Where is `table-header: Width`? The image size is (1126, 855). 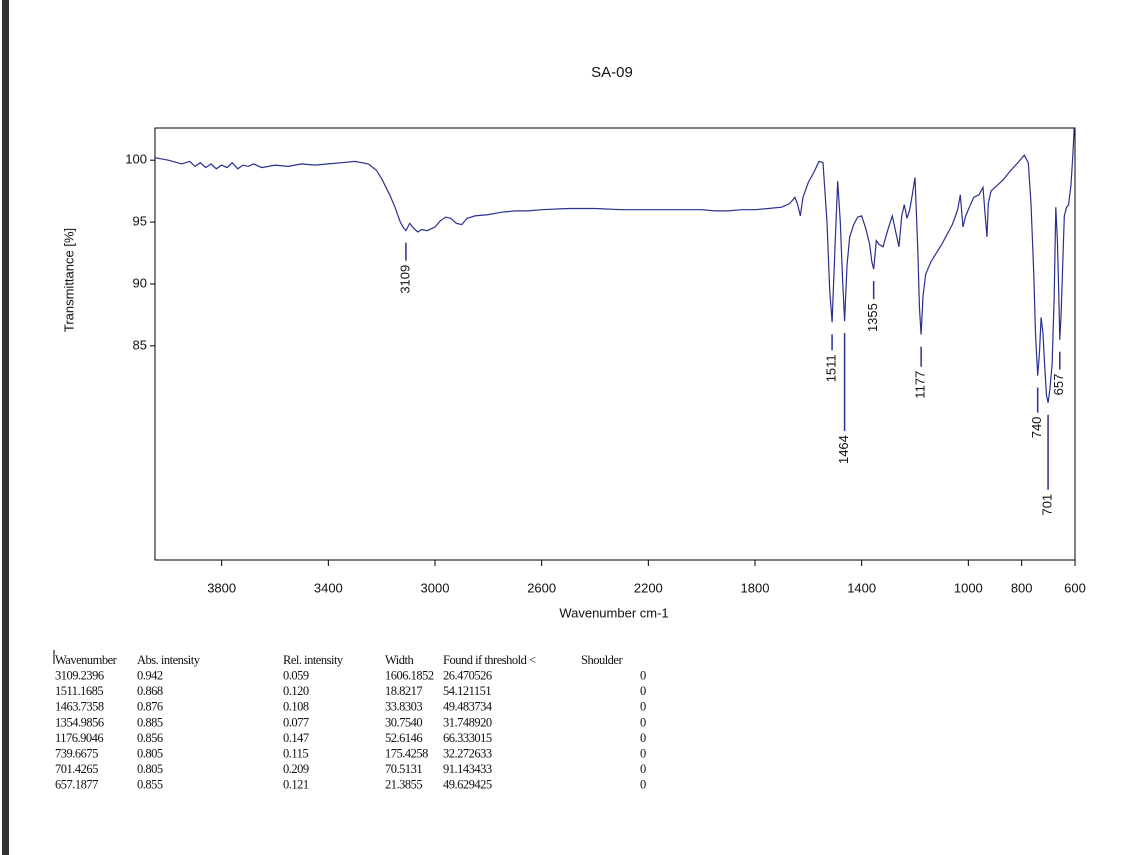 table-header: Width is located at coordinates (399, 660).